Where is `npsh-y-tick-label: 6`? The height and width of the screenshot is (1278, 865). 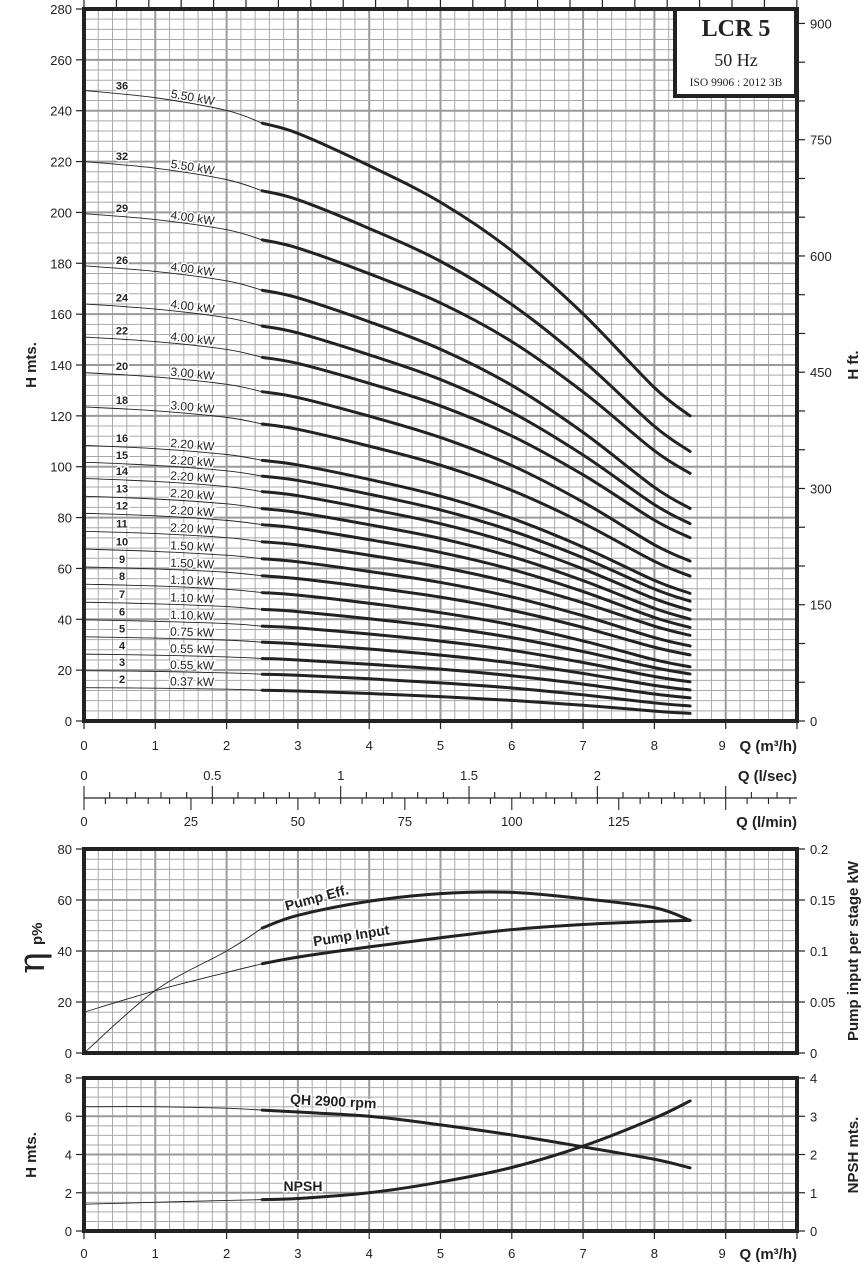
npsh-y-tick-label: 6 is located at coordinates (68, 1116).